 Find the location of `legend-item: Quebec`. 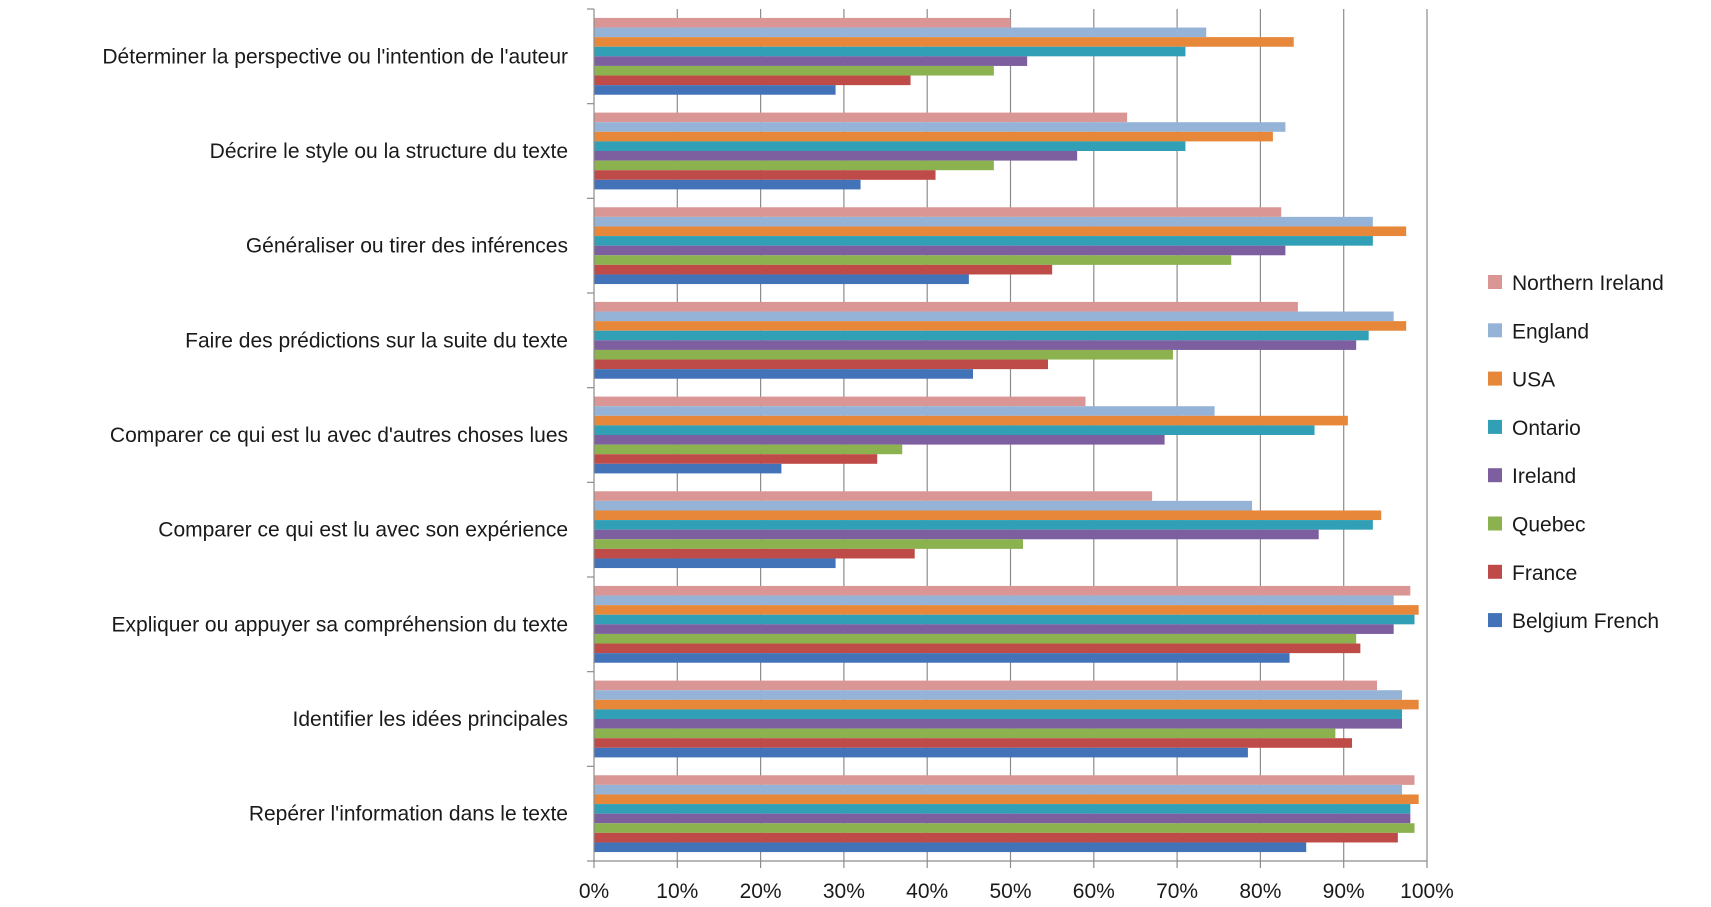

legend-item: Quebec is located at coordinates (1537, 525).